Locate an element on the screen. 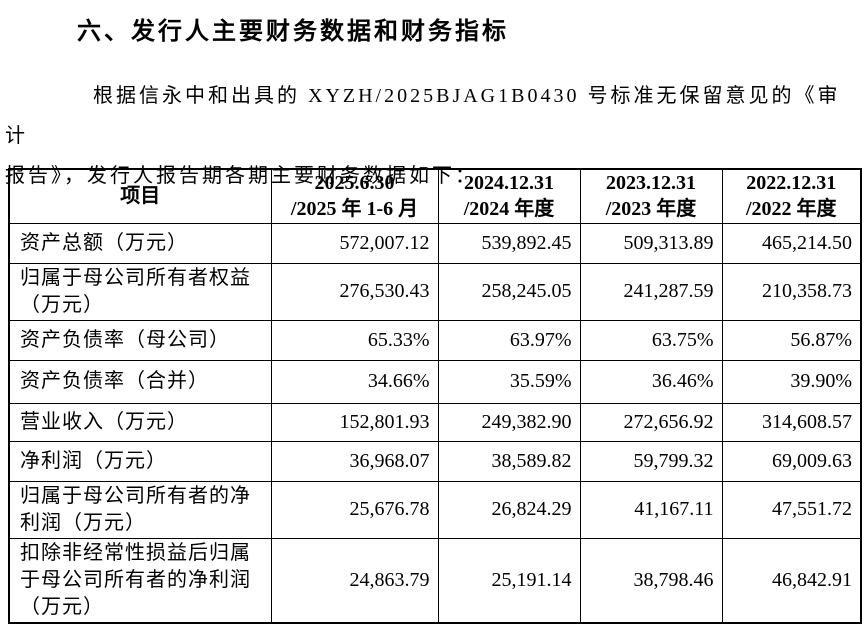 The image size is (867, 624). cell-value: 36.46% is located at coordinates (651, 381).